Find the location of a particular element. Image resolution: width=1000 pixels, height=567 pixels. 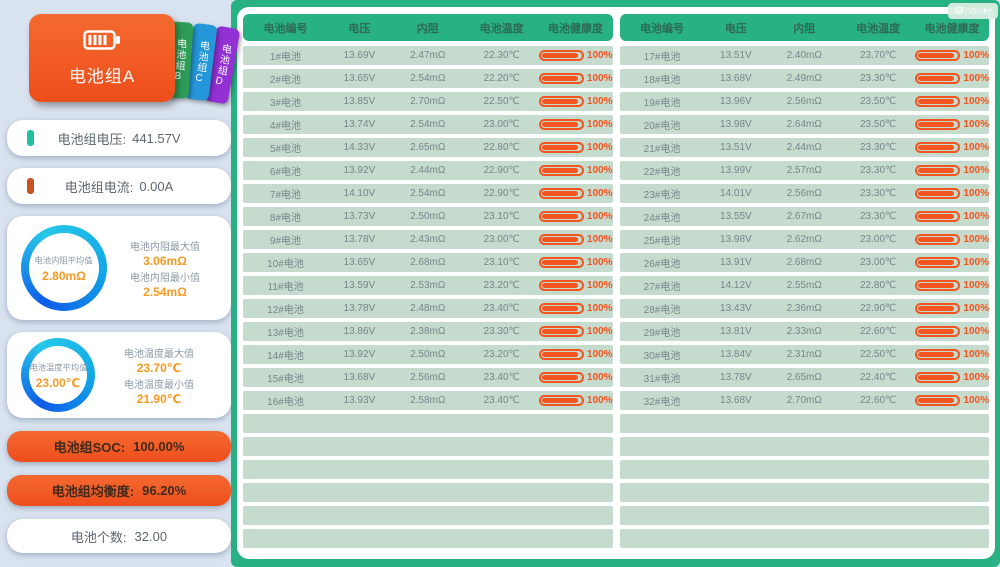

cell-resistance: 2.54mΩ is located at coordinates (428, 78).